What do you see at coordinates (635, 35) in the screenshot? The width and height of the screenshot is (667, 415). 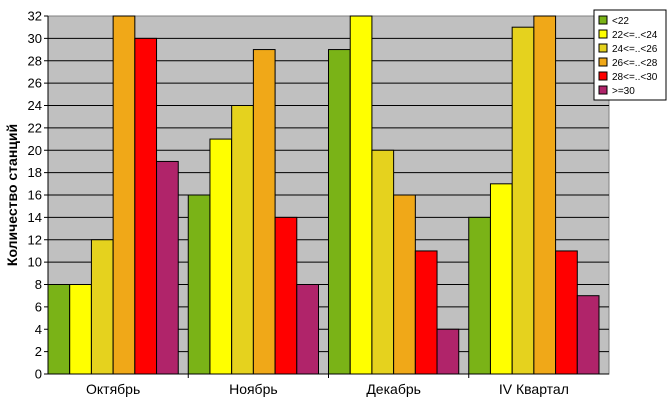 I see `legend-label: 22<=..<24` at bounding box center [635, 35].